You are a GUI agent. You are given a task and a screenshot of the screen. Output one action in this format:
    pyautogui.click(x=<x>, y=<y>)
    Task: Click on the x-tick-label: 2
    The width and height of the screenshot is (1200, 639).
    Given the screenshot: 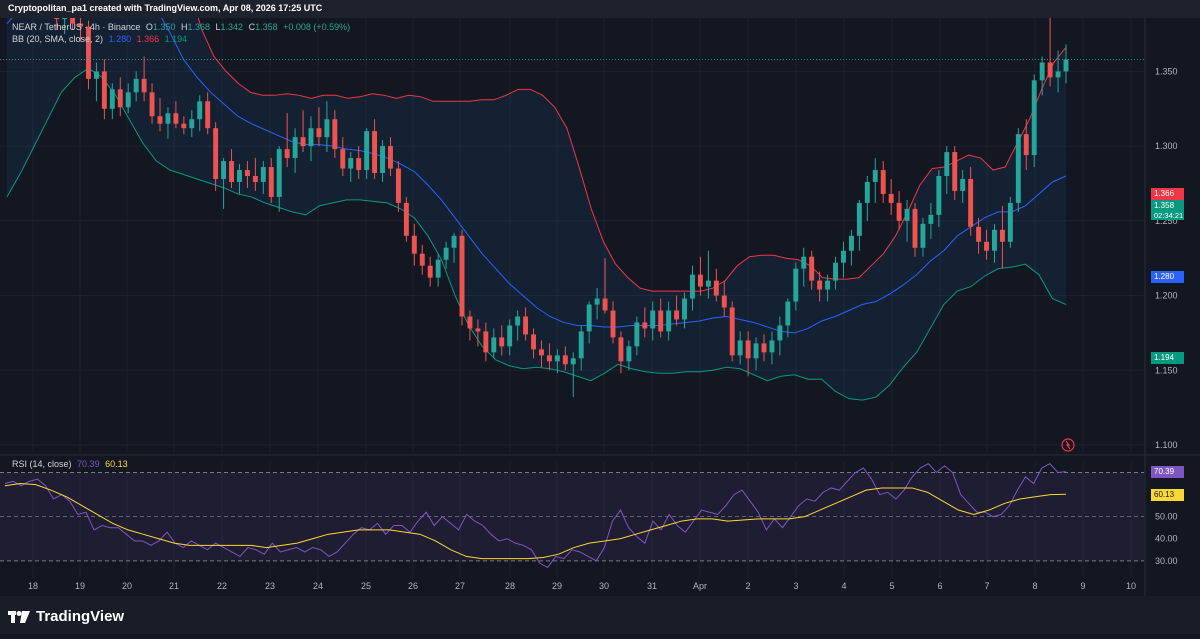 What is the action you would take?
    pyautogui.click(x=747, y=586)
    